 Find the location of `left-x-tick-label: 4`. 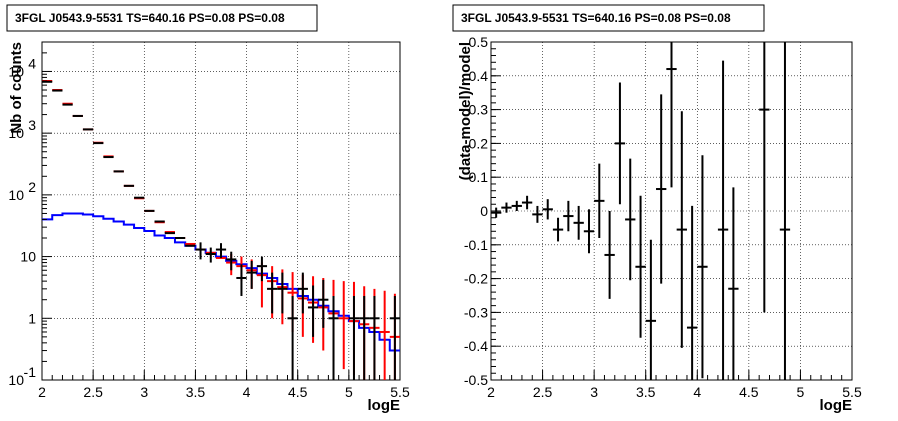

left-x-tick-label: 4 is located at coordinates (247, 392).